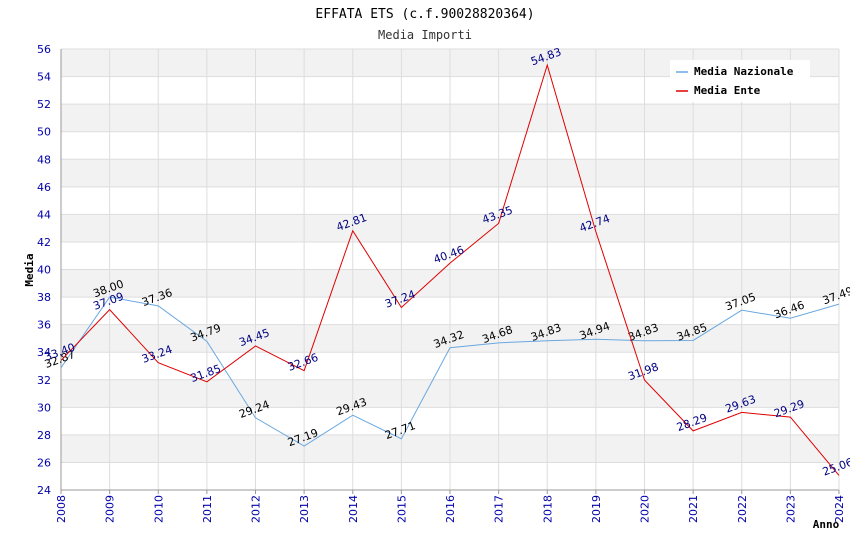  I want to click on x-tick-label: 2022, so click(742, 509).